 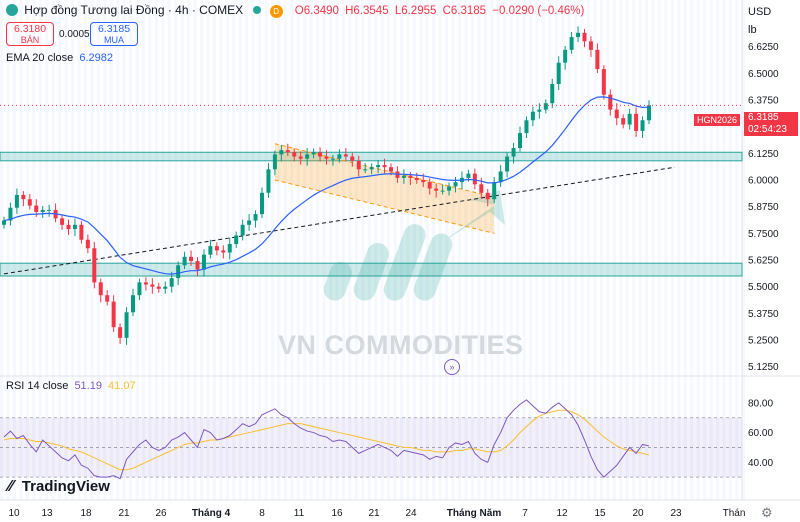 I want to click on rsi-value: 51.19, so click(x=88, y=386).